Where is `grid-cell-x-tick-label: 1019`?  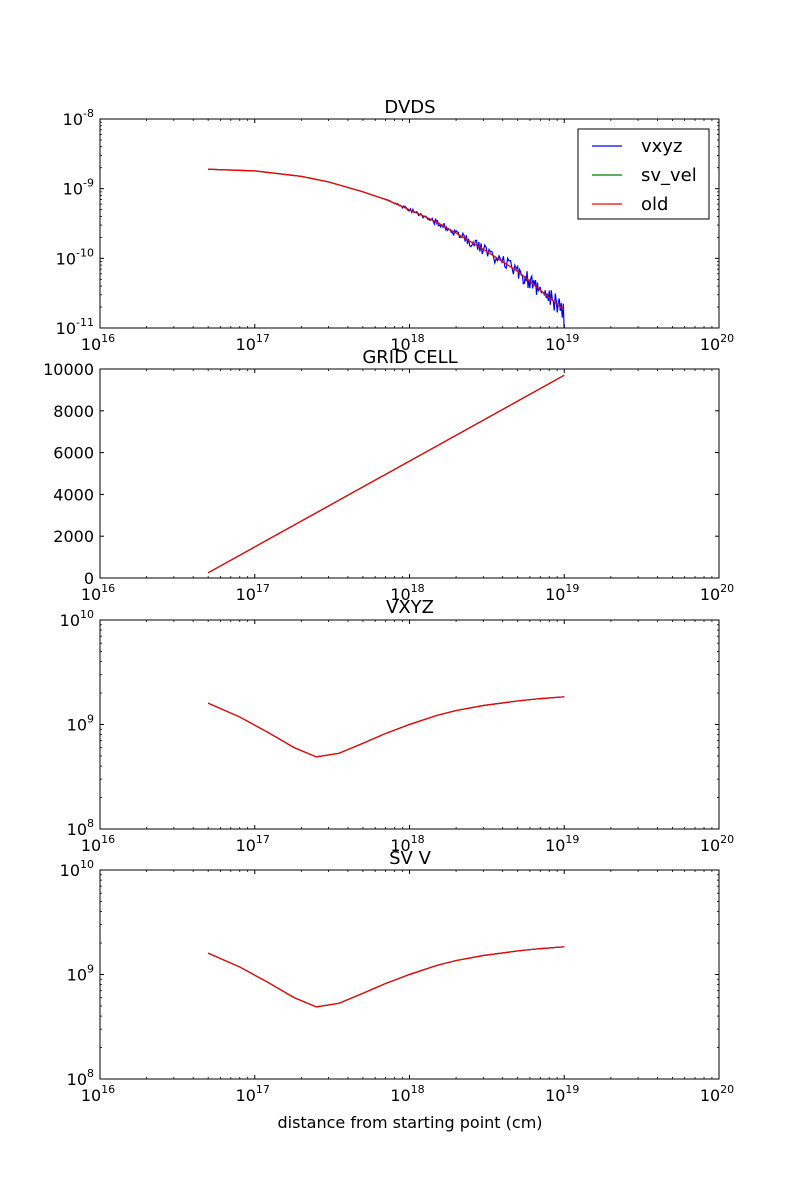
grid-cell-x-tick-label: 1019 is located at coordinates (562, 593).